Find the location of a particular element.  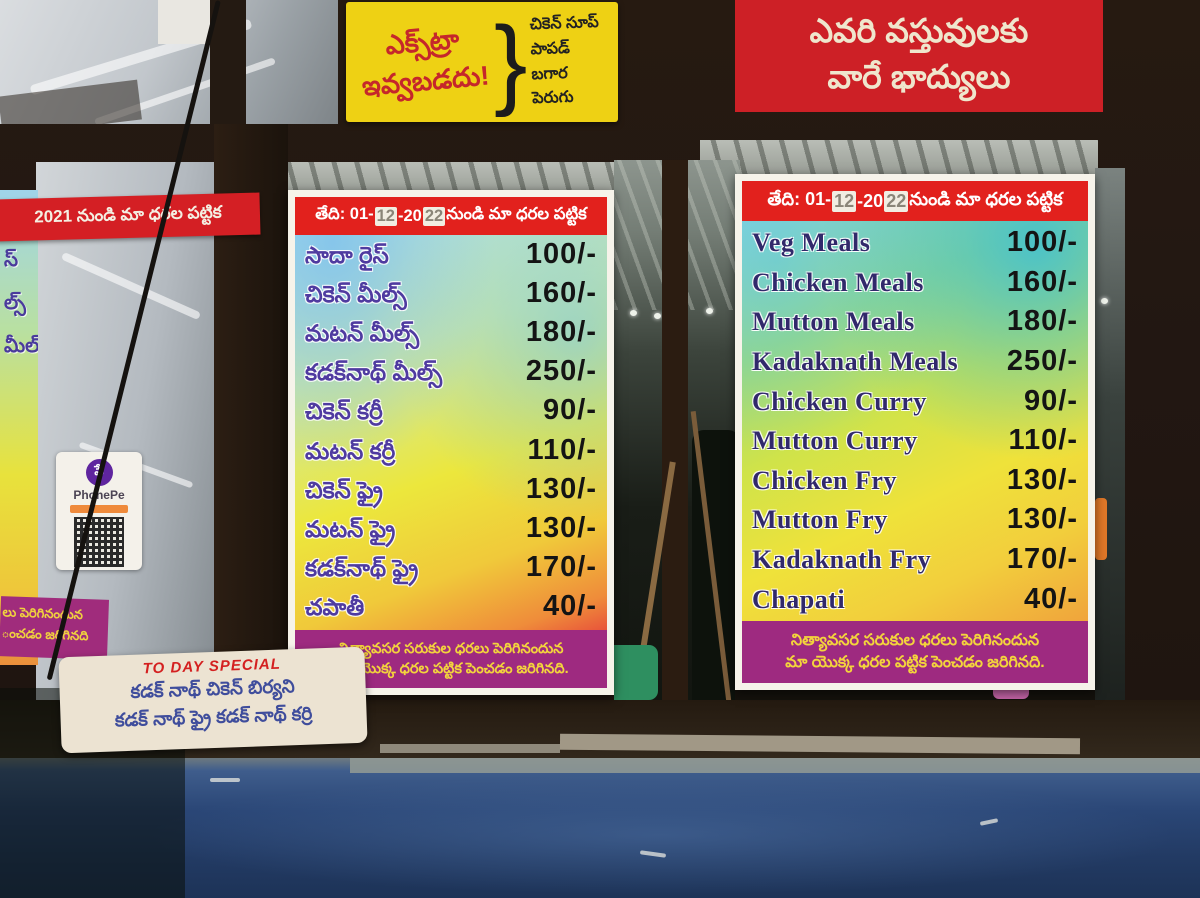

glass-shadow is located at coordinates (71, 101).